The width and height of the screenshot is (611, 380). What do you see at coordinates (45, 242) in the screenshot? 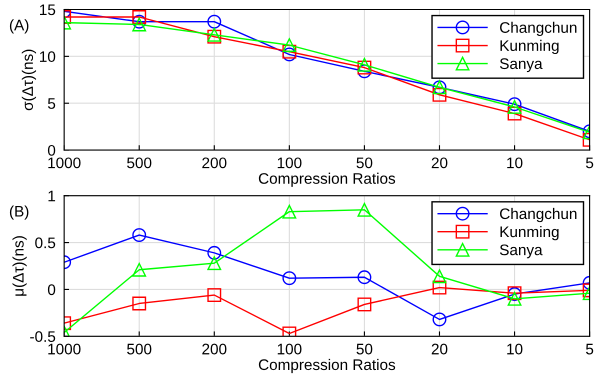
I see `y-tick-label: 0.5` at bounding box center [45, 242].